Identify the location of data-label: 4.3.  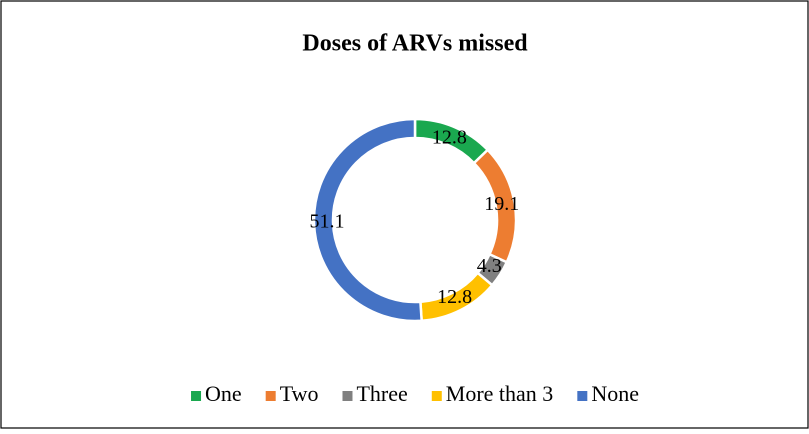
(489, 266).